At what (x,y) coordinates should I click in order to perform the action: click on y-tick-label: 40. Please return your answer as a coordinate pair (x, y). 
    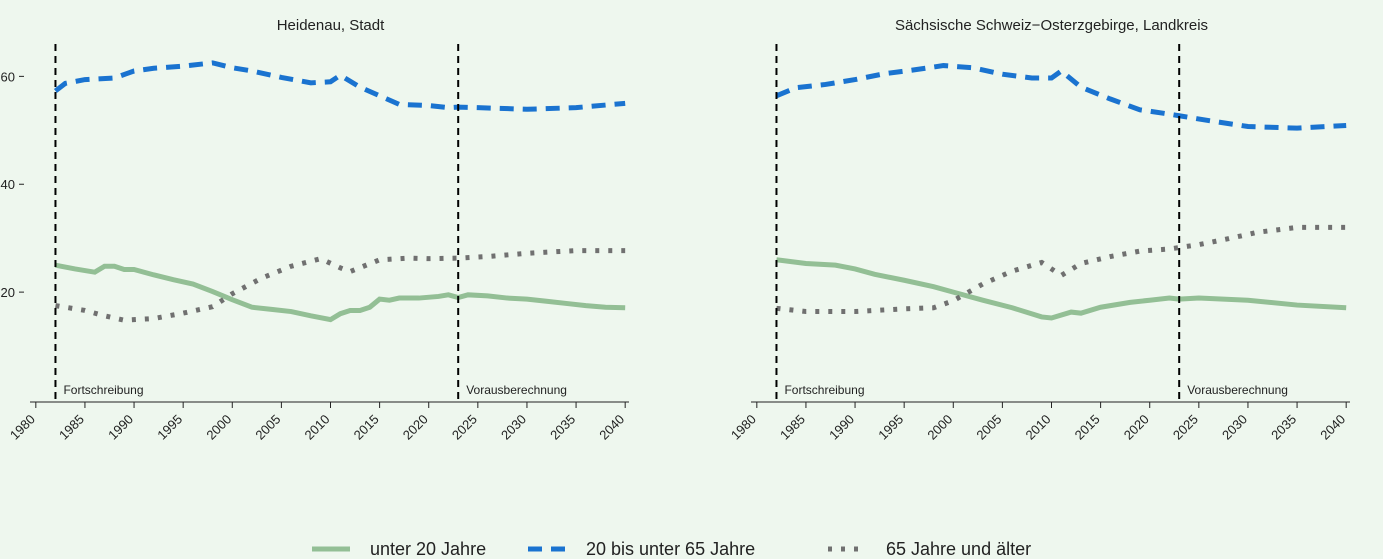
    Looking at the image, I should click on (8, 184).